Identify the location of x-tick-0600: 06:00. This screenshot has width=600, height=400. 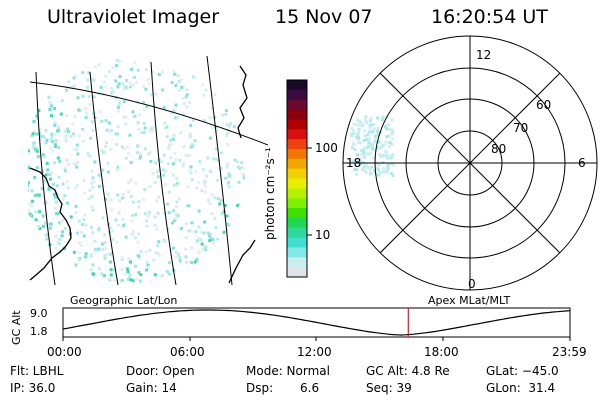
(187, 352).